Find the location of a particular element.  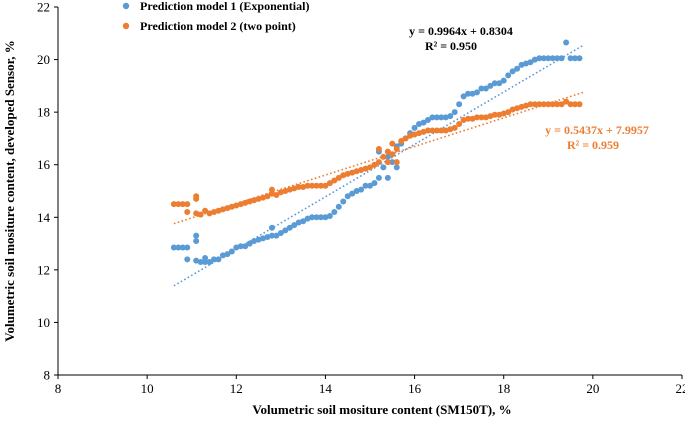

x-tick-label: 22 is located at coordinates (680, 388).